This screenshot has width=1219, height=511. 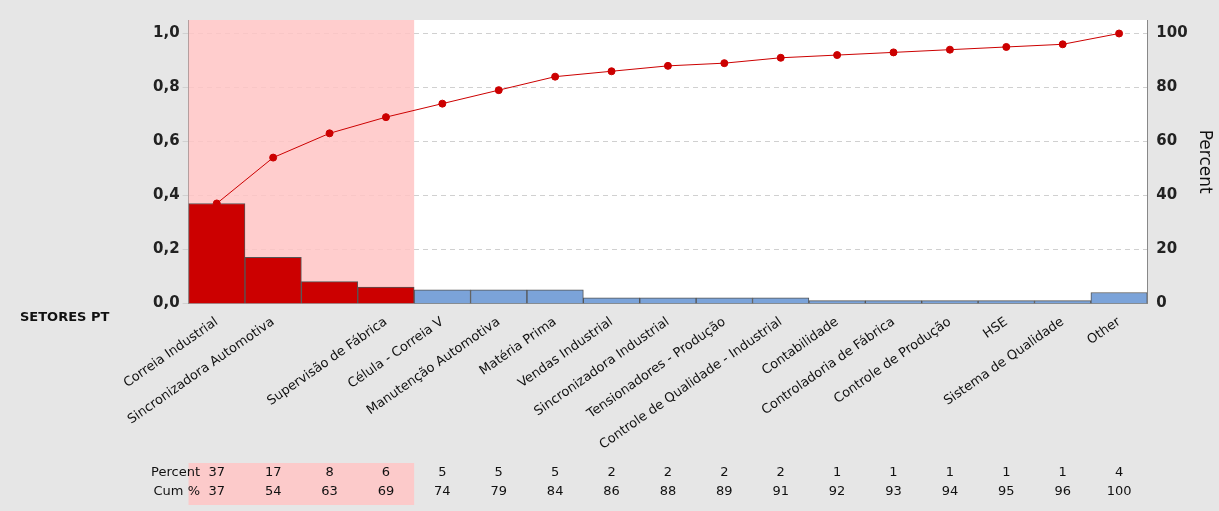 I want to click on data-label: 92, so click(x=837, y=491).